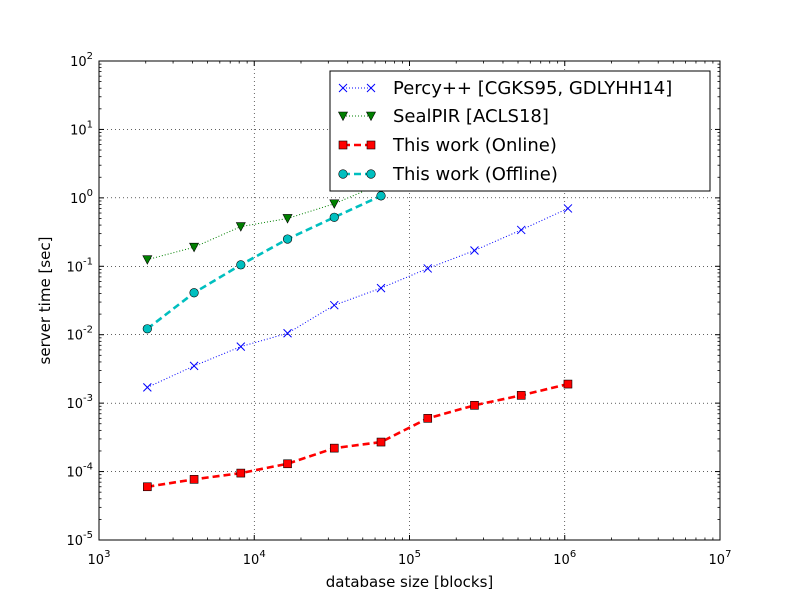 This screenshot has width=800, height=600. I want to click on legend-box, so click(520, 131).